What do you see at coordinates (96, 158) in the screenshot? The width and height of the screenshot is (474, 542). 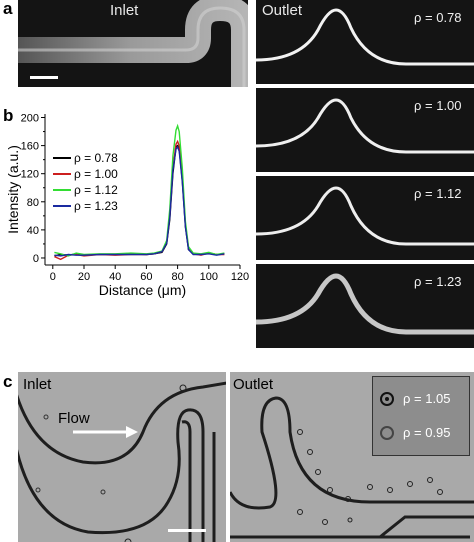 I see `legend-label: ρ = 0.78` at bounding box center [96, 158].